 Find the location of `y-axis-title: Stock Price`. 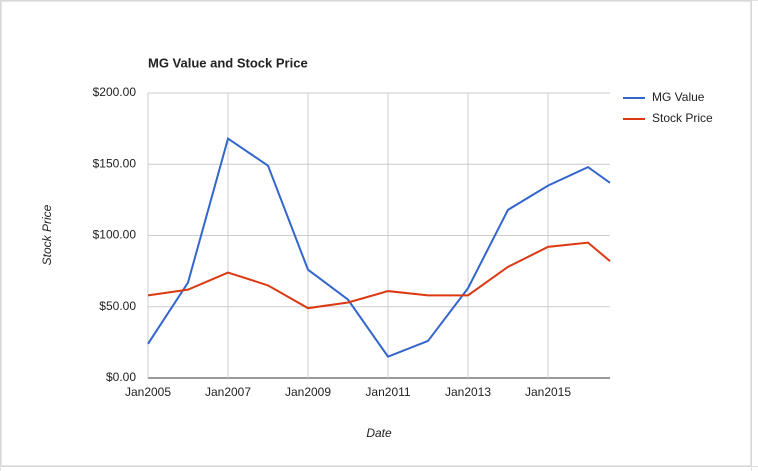

y-axis-title: Stock Price is located at coordinates (47, 234).